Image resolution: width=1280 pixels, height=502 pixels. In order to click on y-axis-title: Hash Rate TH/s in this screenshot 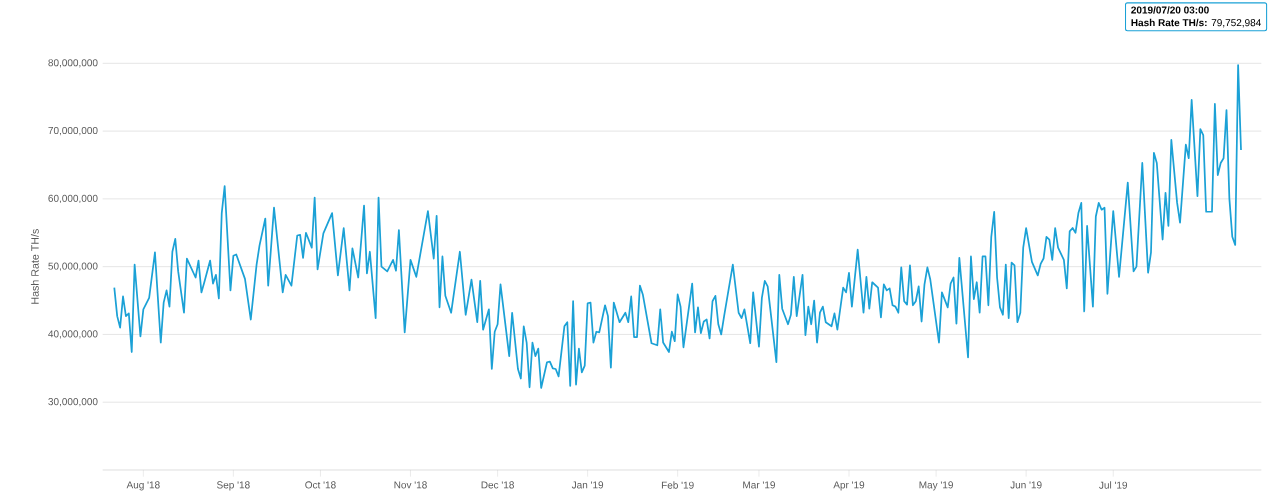, I will do `click(34, 266)`.